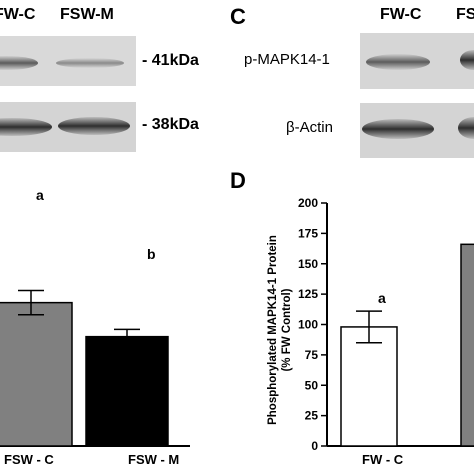  I want to click on right-blot-band-pmapk-lane1, so click(398, 62).